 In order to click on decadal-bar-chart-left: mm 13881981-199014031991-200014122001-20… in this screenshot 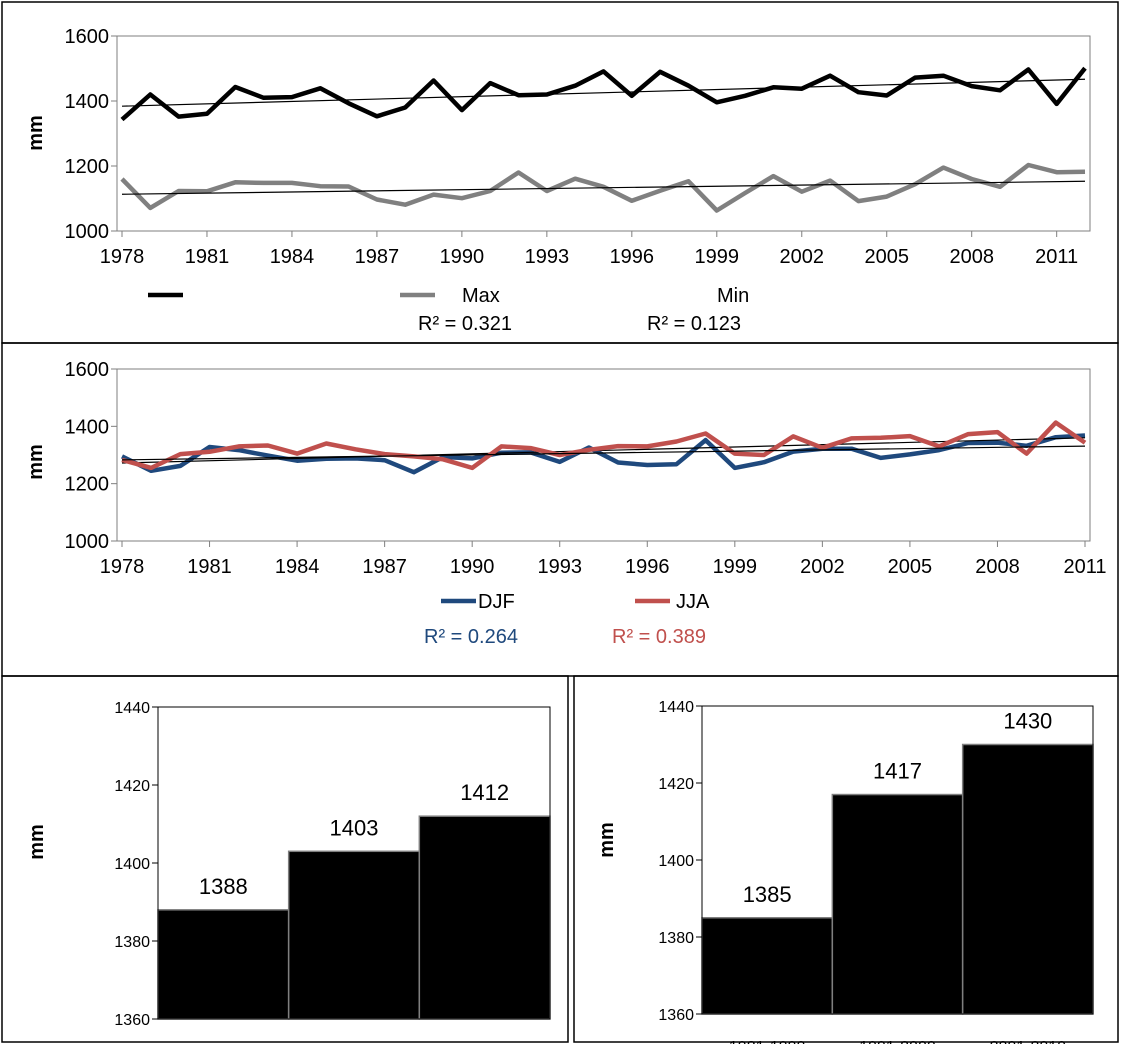, I will do `click(288, 864)`.